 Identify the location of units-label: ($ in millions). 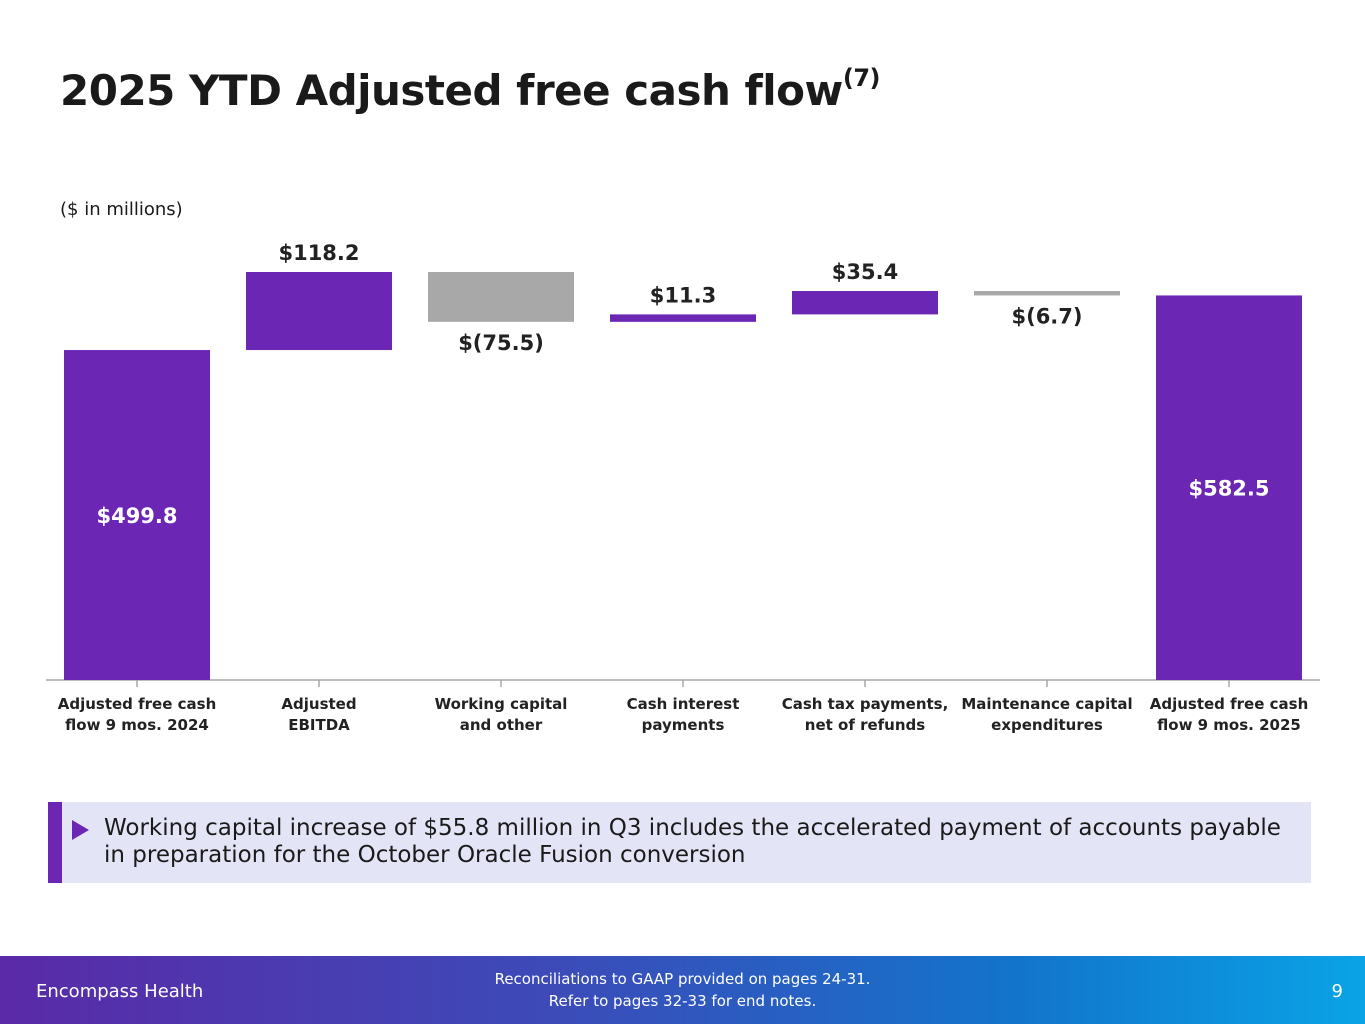
(121, 209).